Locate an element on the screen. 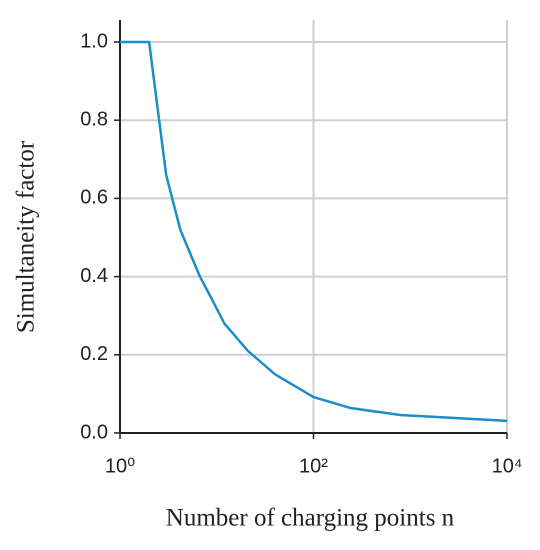  y-tick-label: 0.4 is located at coordinates (94, 276).